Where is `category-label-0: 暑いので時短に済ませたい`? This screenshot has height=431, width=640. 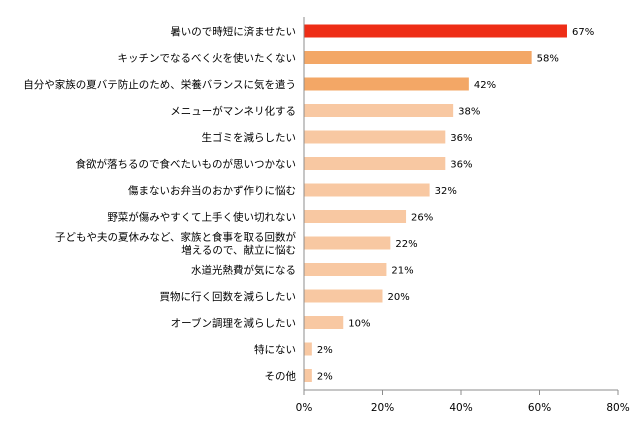
category-label-0: 暑いので時短に済ませたい is located at coordinates (233, 31).